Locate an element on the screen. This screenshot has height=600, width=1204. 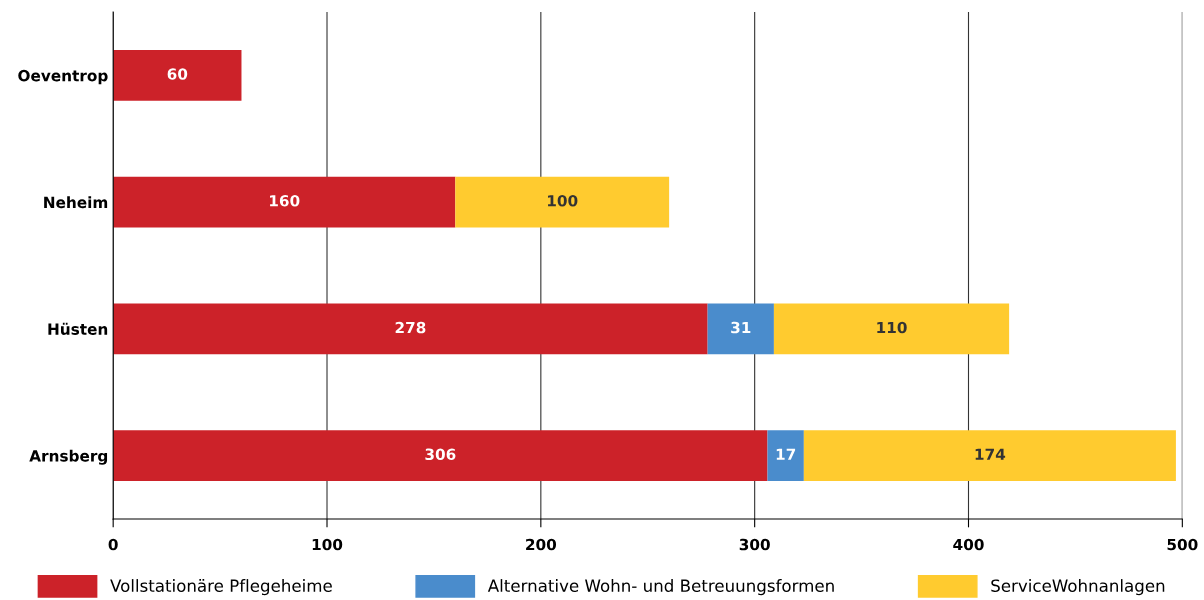
data-label: 17 is located at coordinates (786, 454).